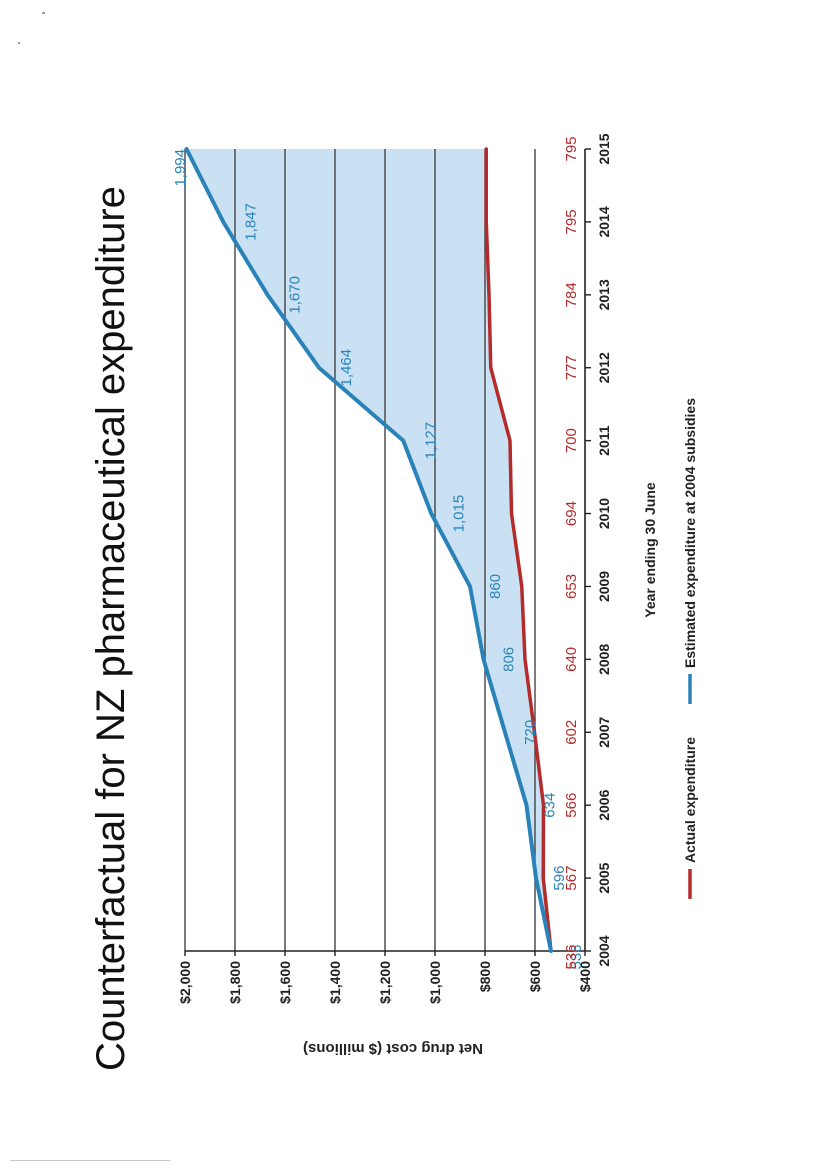  What do you see at coordinates (571, 956) in the screenshot?
I see `actual-label-2004: 536` at bounding box center [571, 956].